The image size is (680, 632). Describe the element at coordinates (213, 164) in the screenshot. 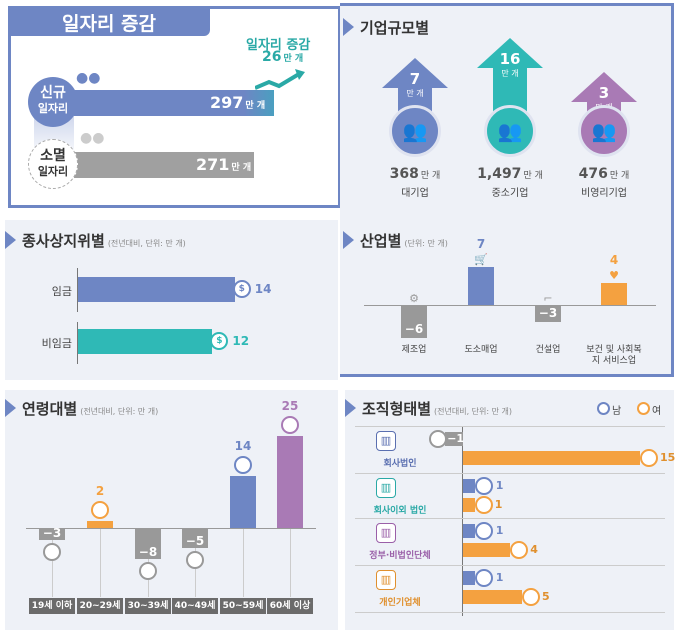

I see `lost-number: 271` at that location.